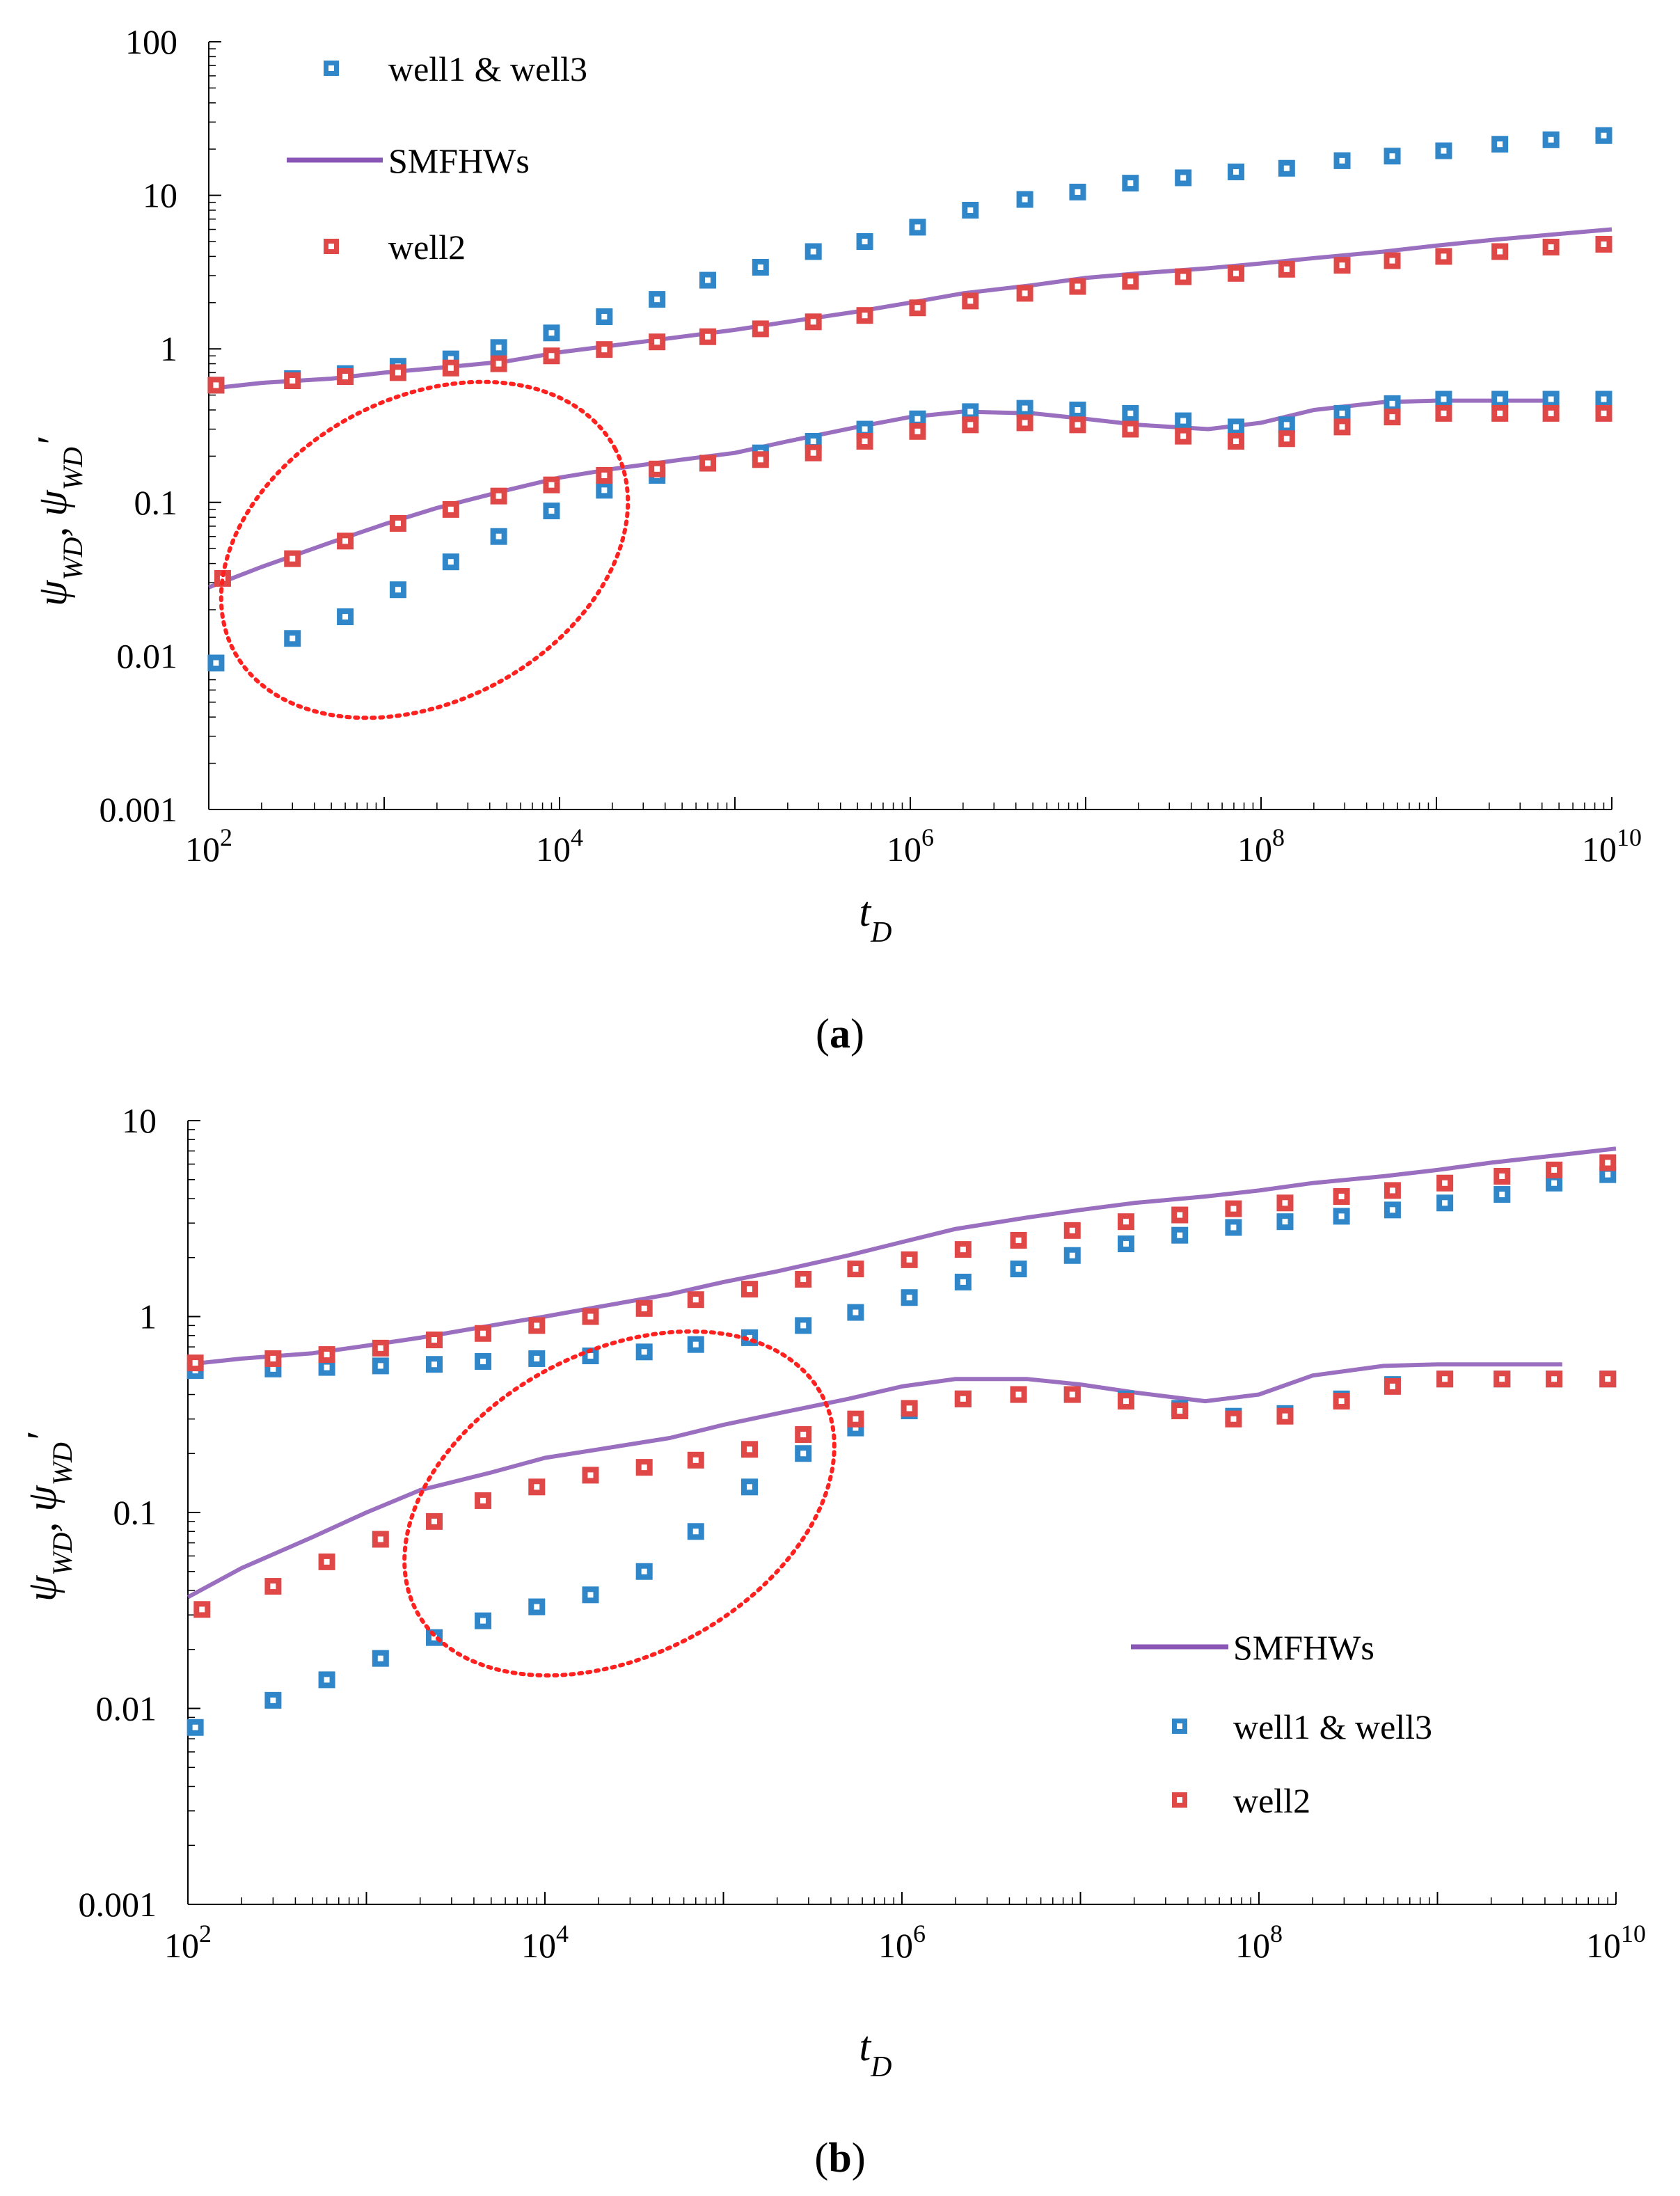 The height and width of the screenshot is (2196, 1680). What do you see at coordinates (875, 1480) in the screenshot?
I see `series-line-smfhws-derivative` at bounding box center [875, 1480].